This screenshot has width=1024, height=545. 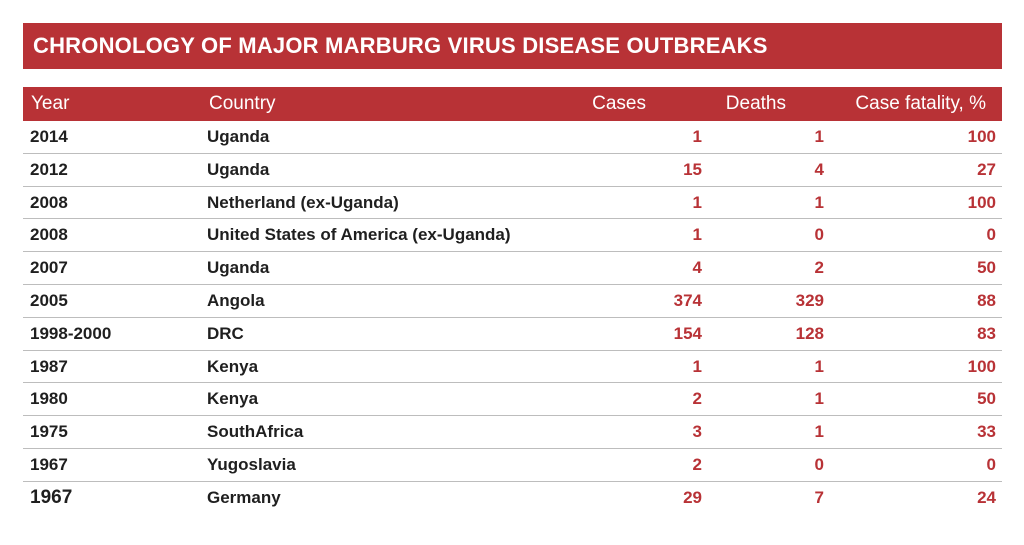 I want to click on country-cell: Germany, so click(x=244, y=497).